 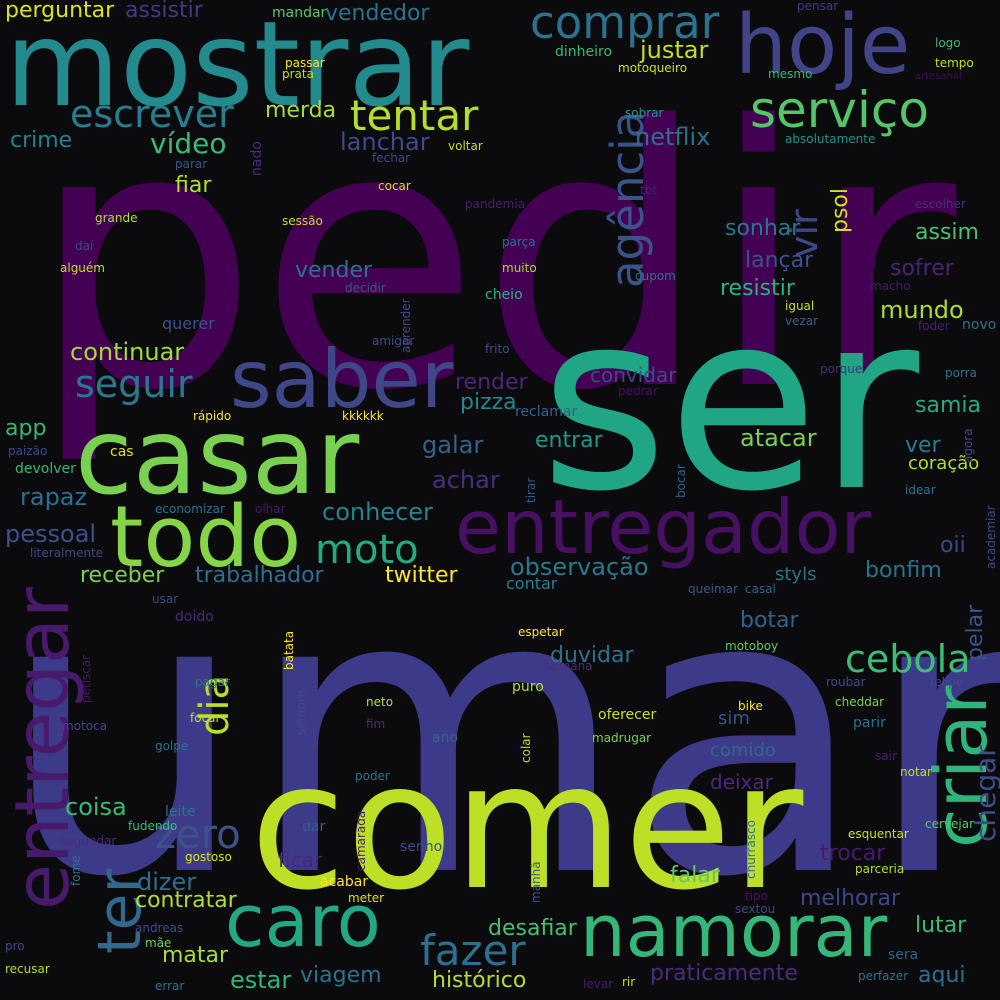 What do you see at coordinates (950, 824) in the screenshot?
I see `word-cervejar: cervejar` at bounding box center [950, 824].